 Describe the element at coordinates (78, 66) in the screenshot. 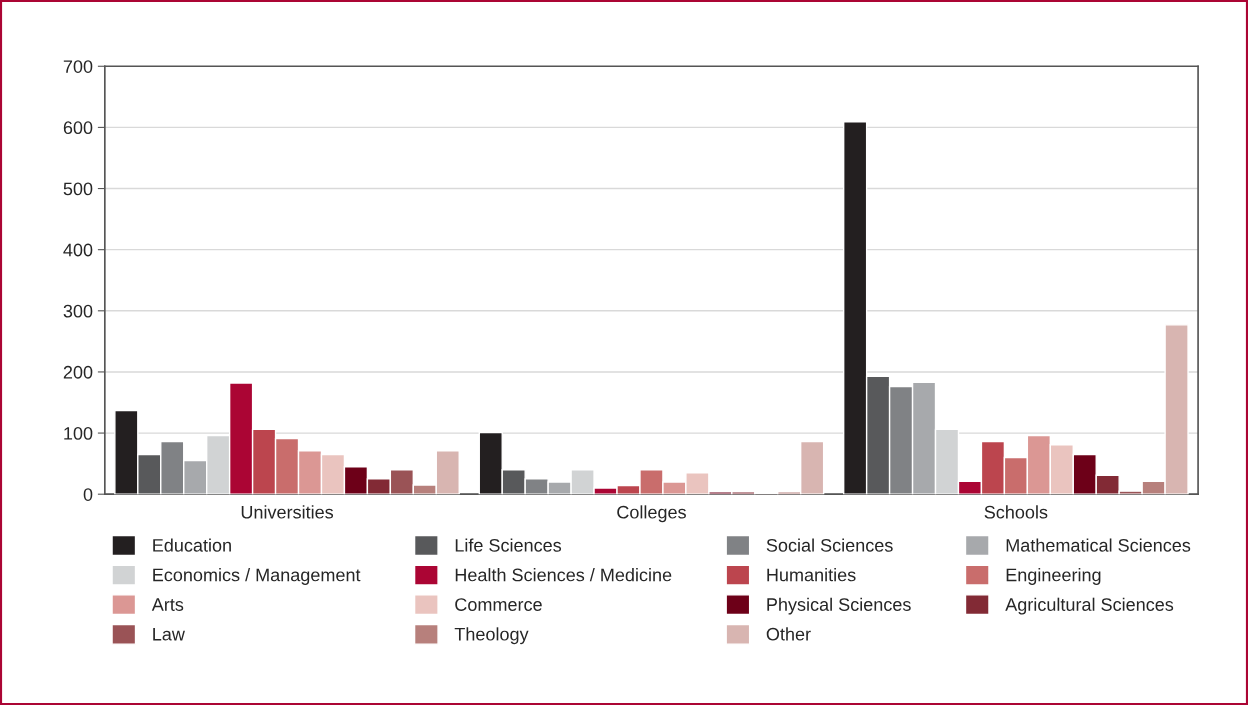

I see `y-tick-label: 700` at that location.